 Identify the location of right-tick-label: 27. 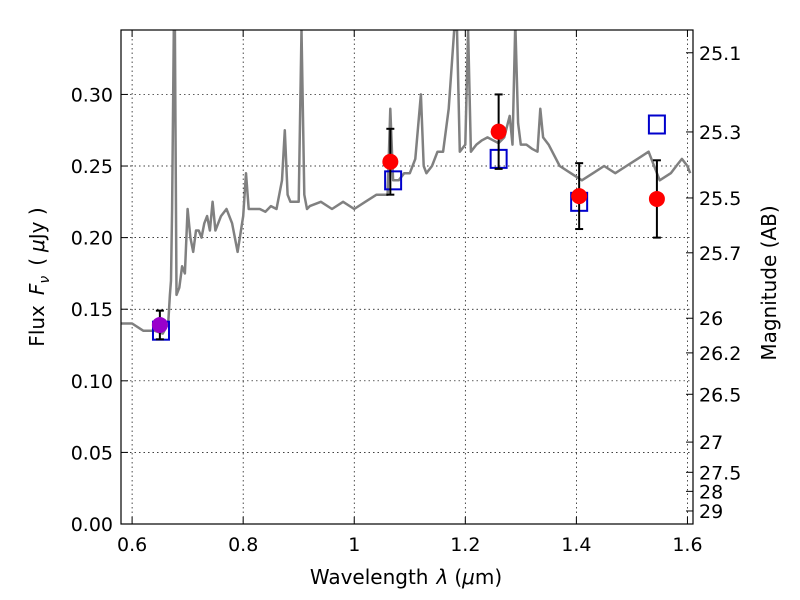
(711, 443).